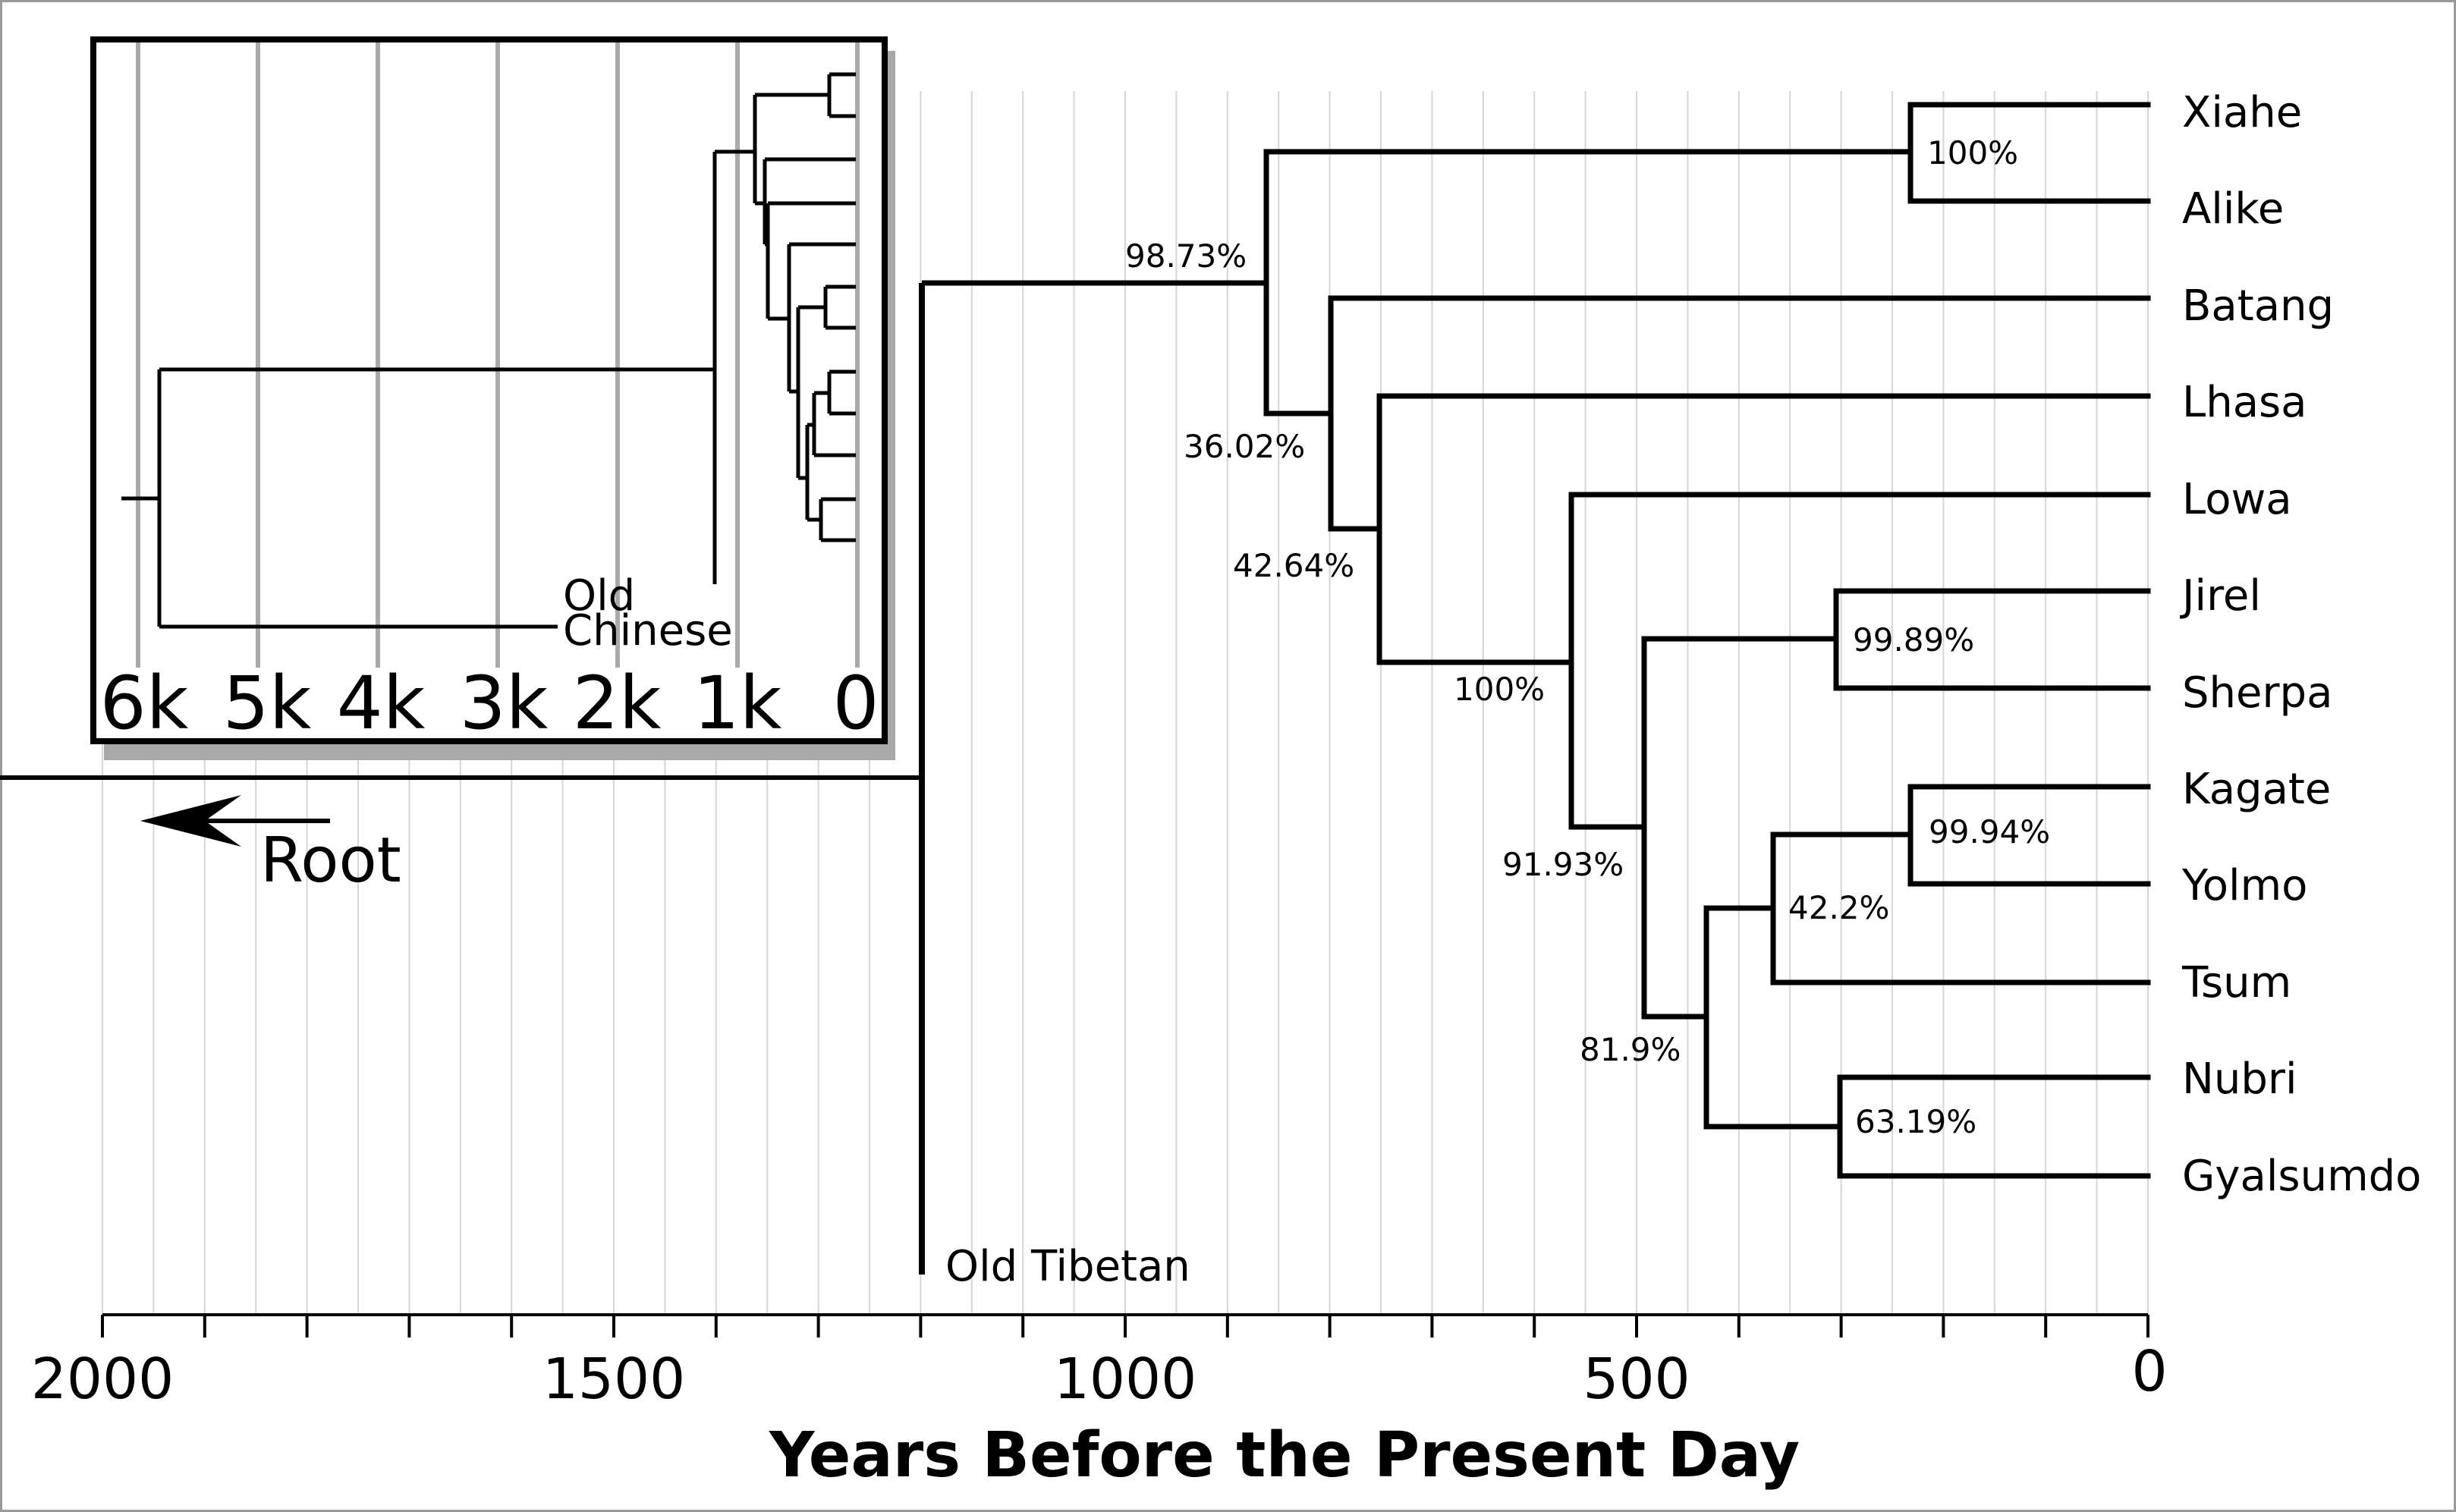 This screenshot has width=2456, height=1512. I want to click on leaf-label-nubri: Nubri, so click(2239, 1079).